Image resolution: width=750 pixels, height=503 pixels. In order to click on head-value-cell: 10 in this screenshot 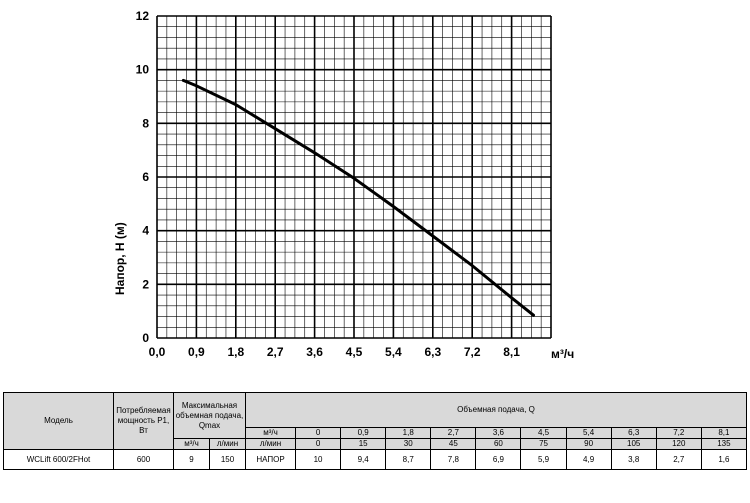, I will do `click(318, 459)`.